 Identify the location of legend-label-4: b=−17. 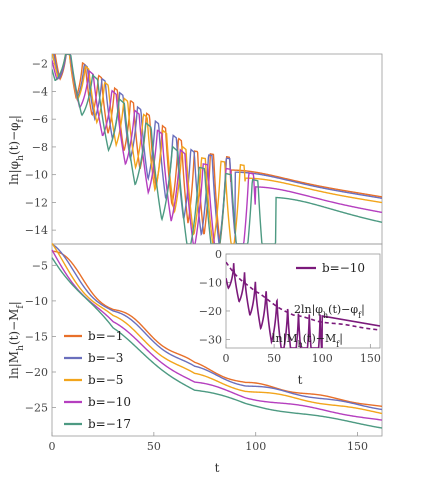
(109, 424).